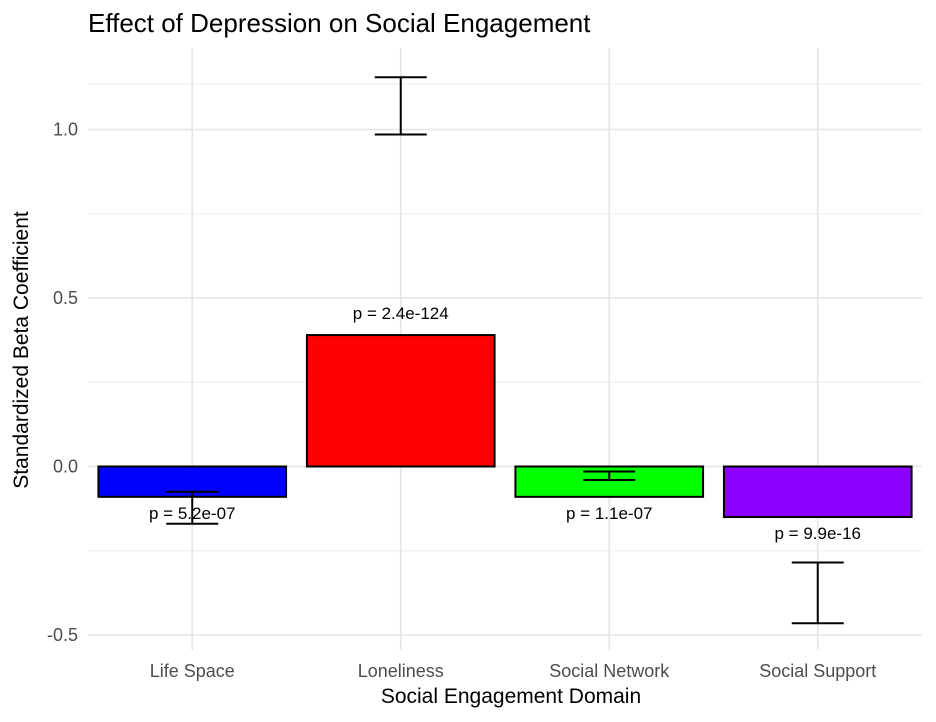 Image resolution: width=936 pixels, height=722 pixels. What do you see at coordinates (401, 671) in the screenshot?
I see `x-tick-label: Loneliness` at bounding box center [401, 671].